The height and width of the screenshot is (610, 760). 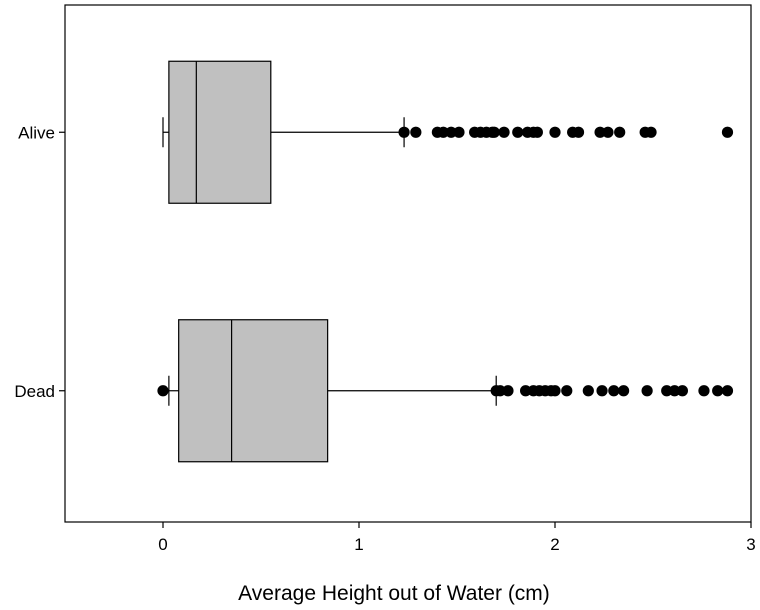 I want to click on x-tick-label: 1, so click(x=358, y=544).